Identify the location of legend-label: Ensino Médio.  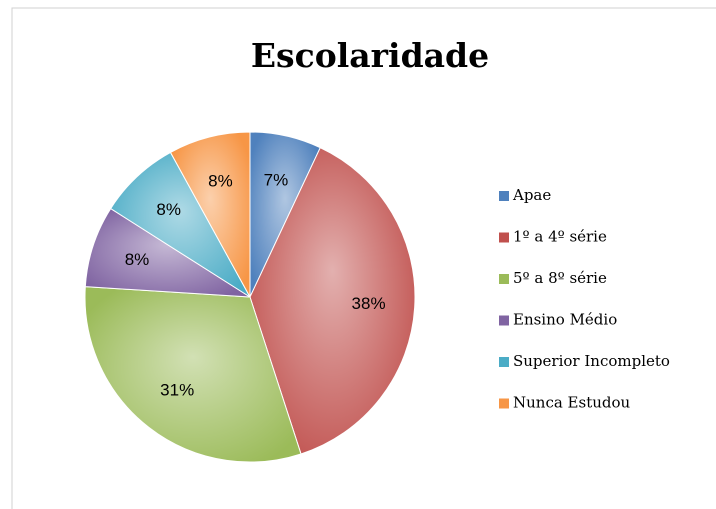
(565, 320).